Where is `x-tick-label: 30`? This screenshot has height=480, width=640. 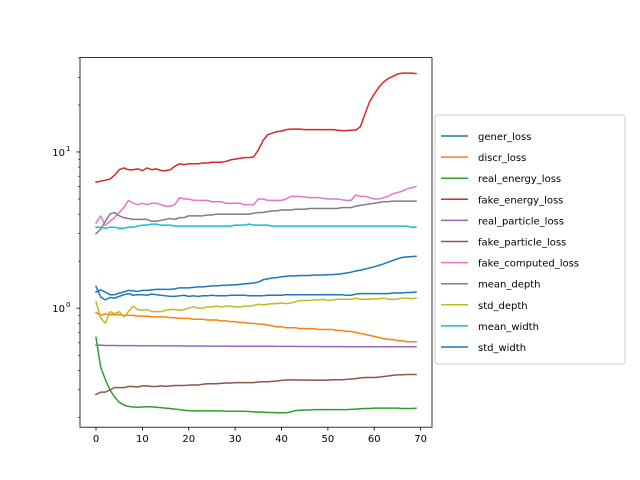
x-tick-label: 30 is located at coordinates (235, 439).